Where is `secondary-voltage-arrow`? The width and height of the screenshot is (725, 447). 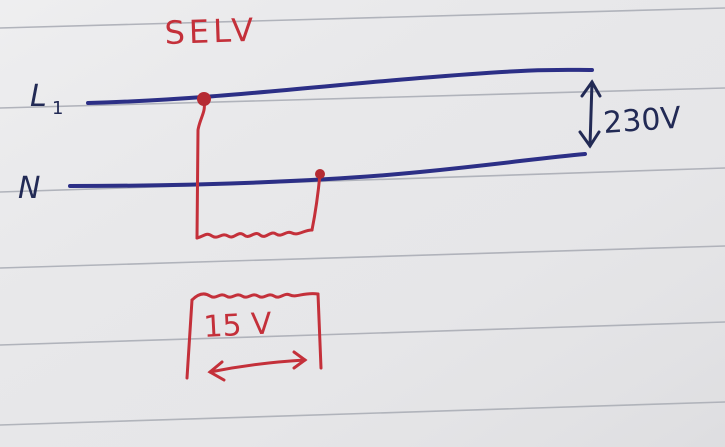 secondary-voltage-arrow is located at coordinates (257, 366).